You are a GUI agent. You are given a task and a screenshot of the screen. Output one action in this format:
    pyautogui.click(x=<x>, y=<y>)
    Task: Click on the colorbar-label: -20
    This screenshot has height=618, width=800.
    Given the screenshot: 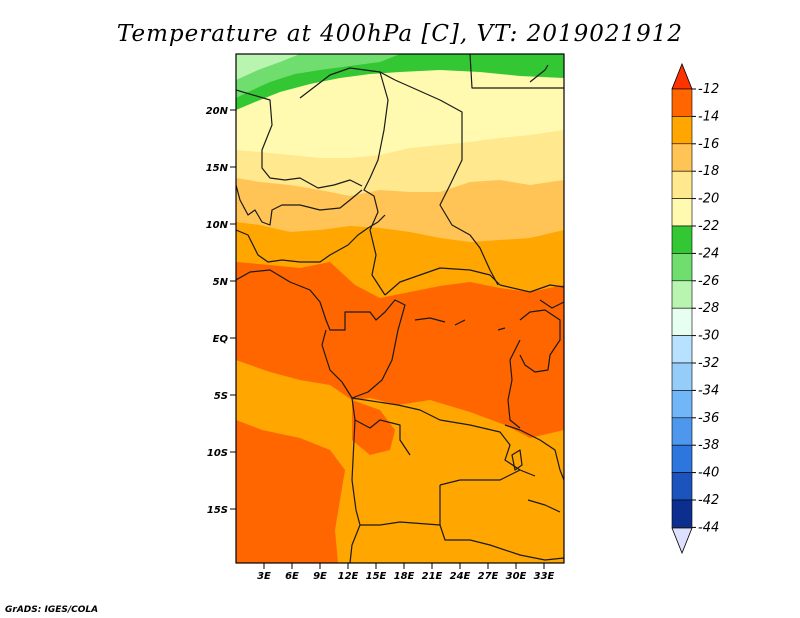 What is the action you would take?
    pyautogui.click(x=708, y=199)
    